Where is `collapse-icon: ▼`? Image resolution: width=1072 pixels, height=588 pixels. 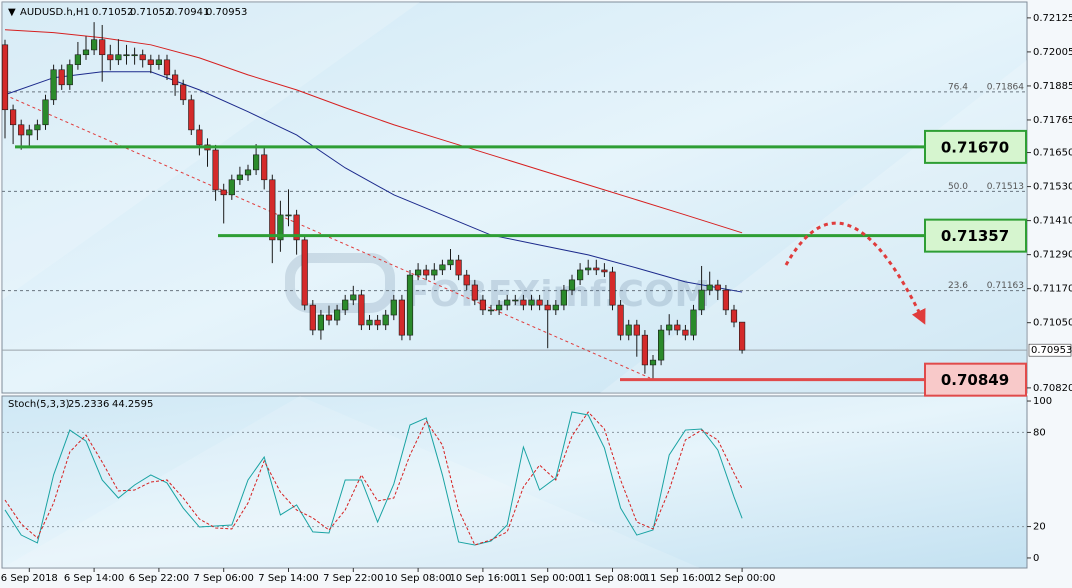 collapse-icon: ▼ is located at coordinates (12, 12).